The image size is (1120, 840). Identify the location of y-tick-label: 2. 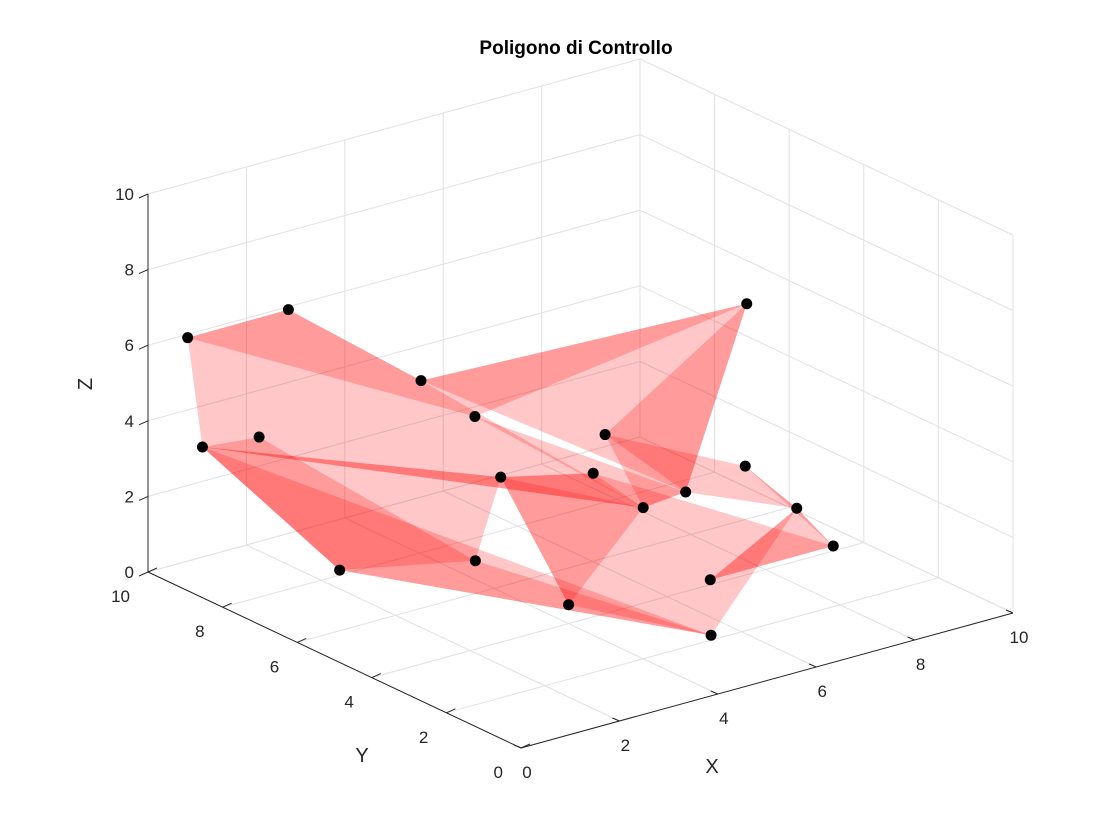
(423, 737).